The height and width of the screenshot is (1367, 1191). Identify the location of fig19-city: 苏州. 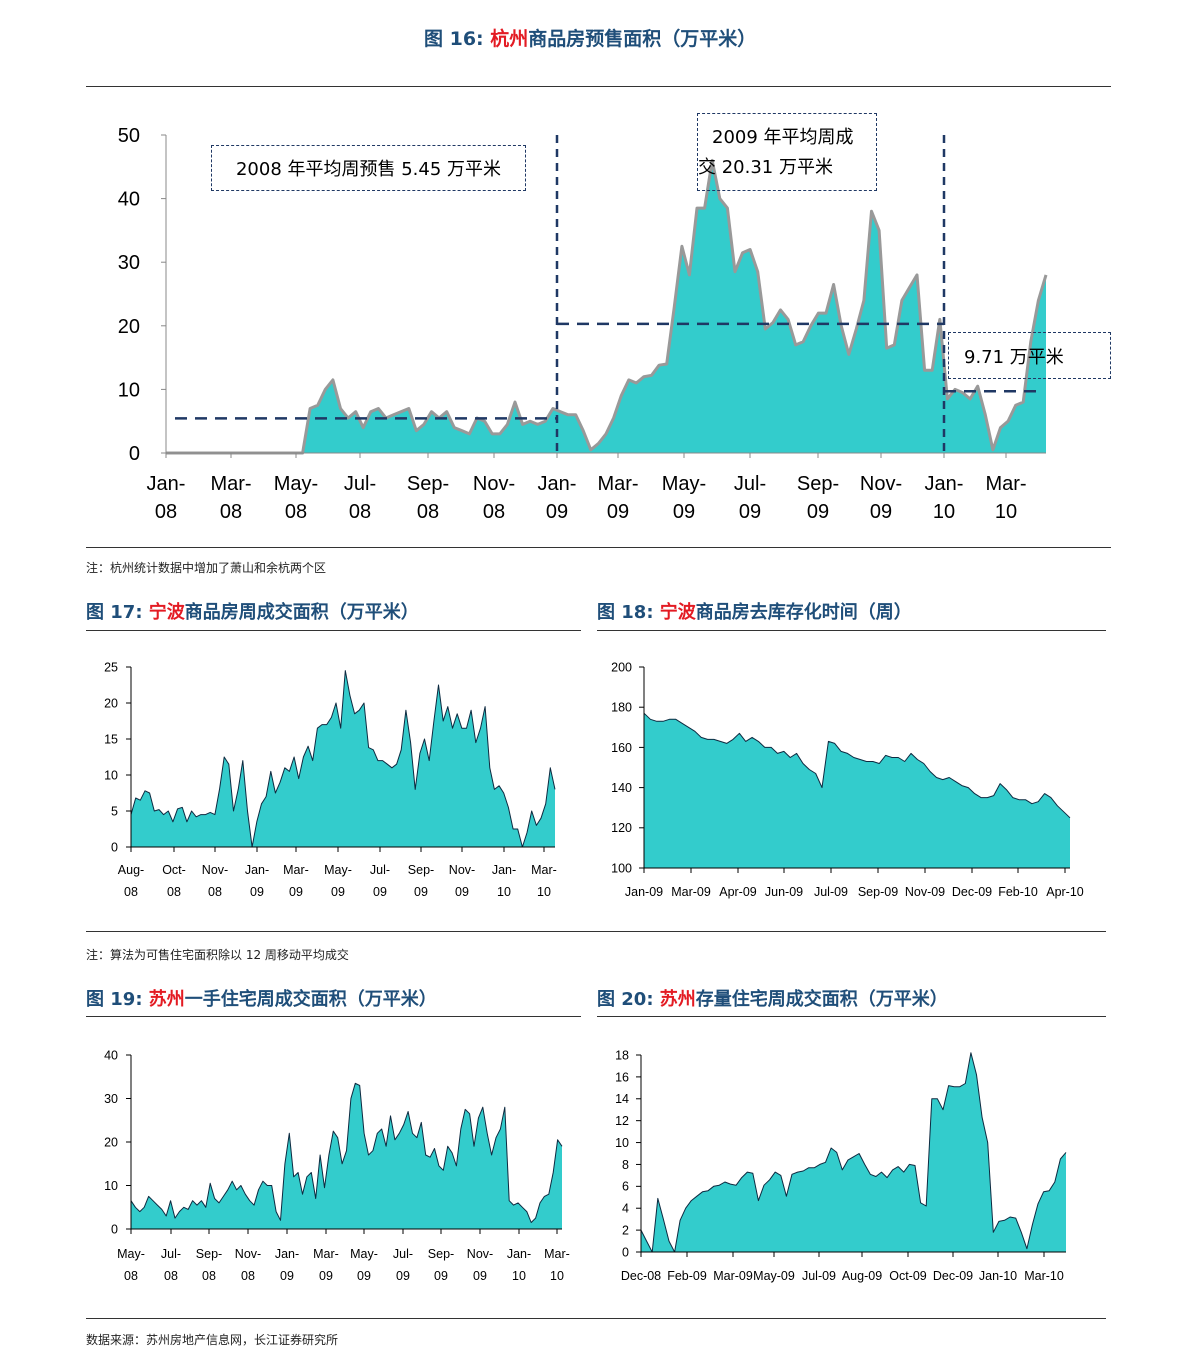
(166, 999).